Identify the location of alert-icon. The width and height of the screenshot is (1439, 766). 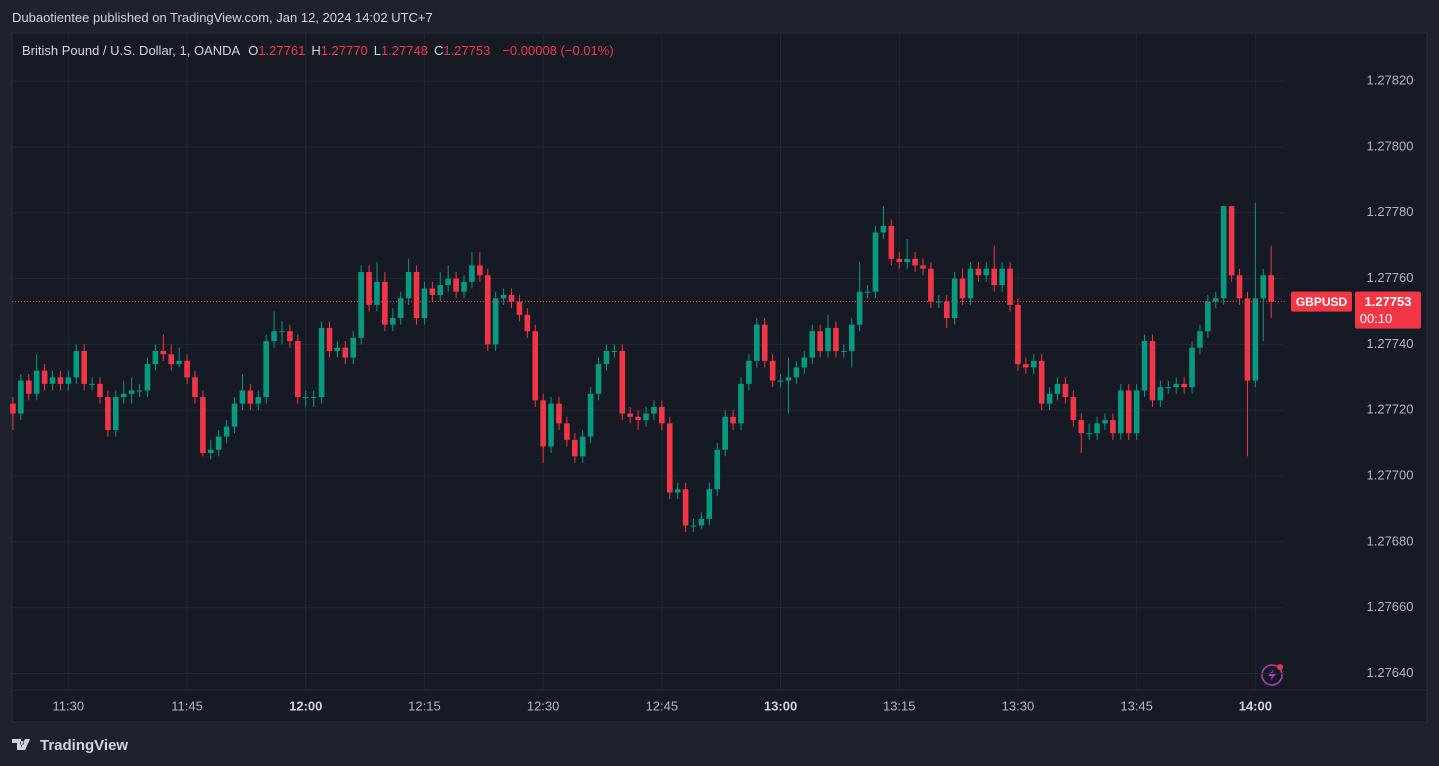
(1272, 675).